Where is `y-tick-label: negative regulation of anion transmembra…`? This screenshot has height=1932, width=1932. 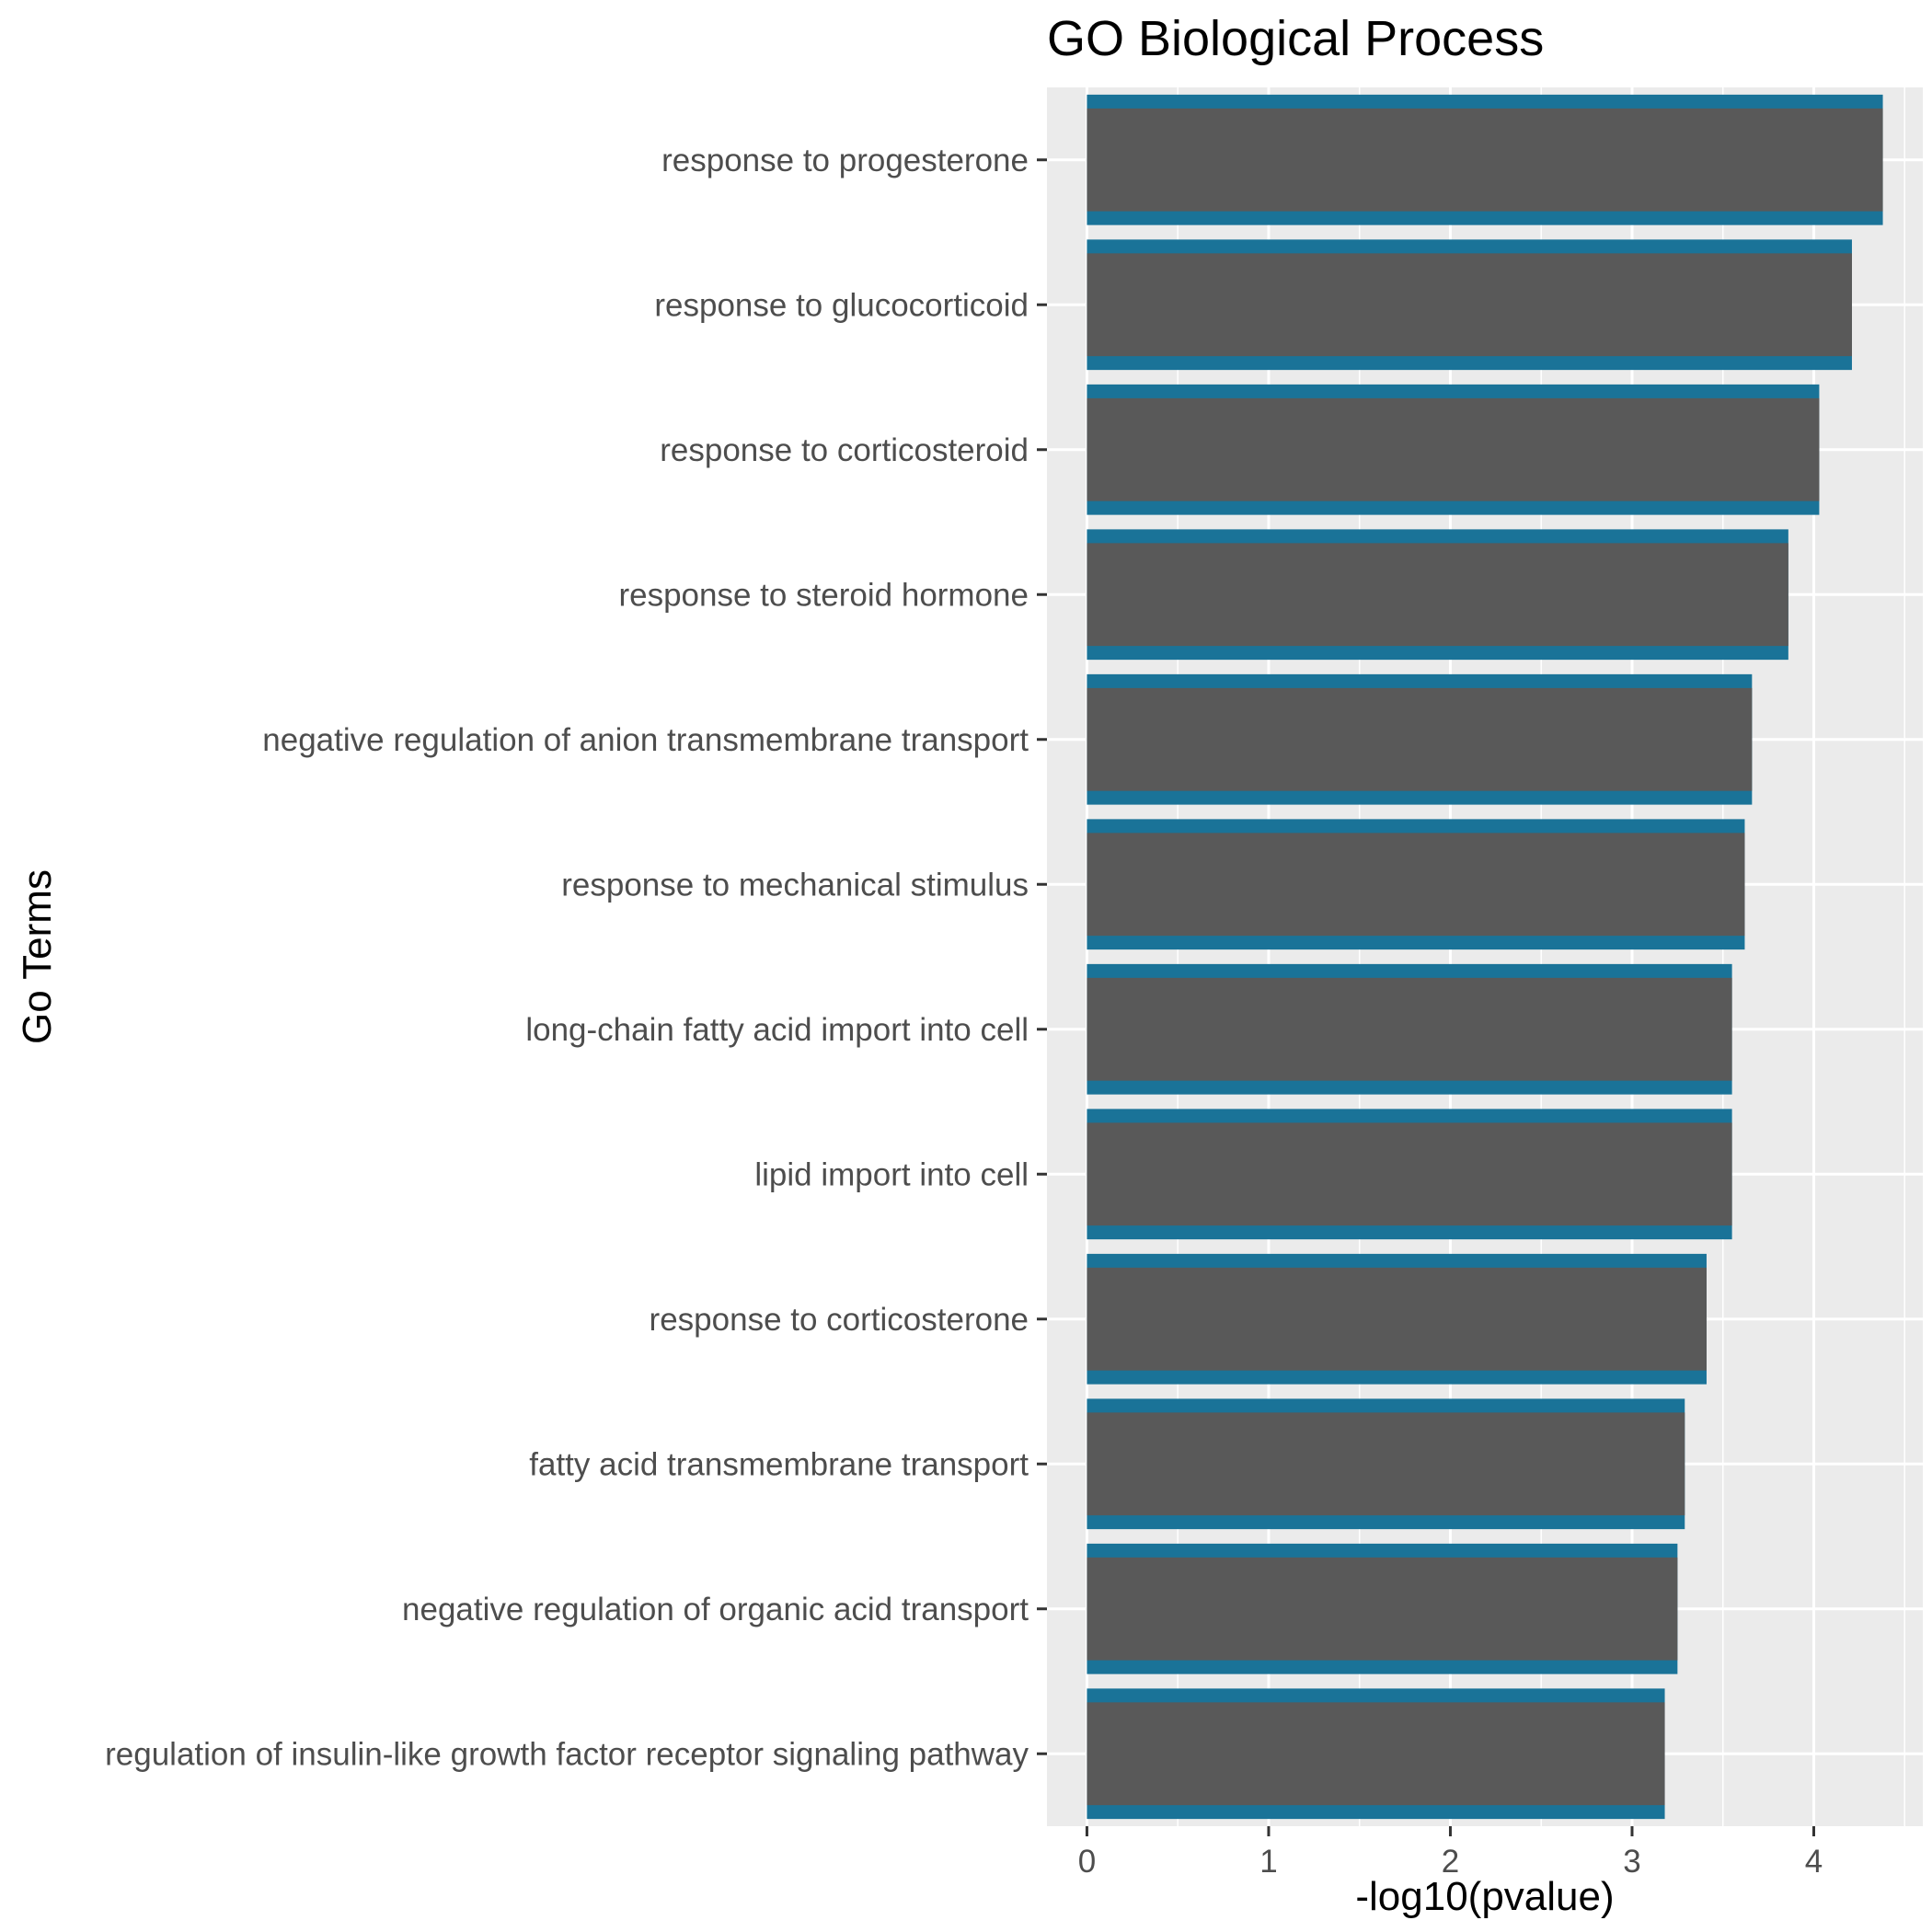 y-tick-label: negative regulation of anion transmembra… is located at coordinates (645, 740).